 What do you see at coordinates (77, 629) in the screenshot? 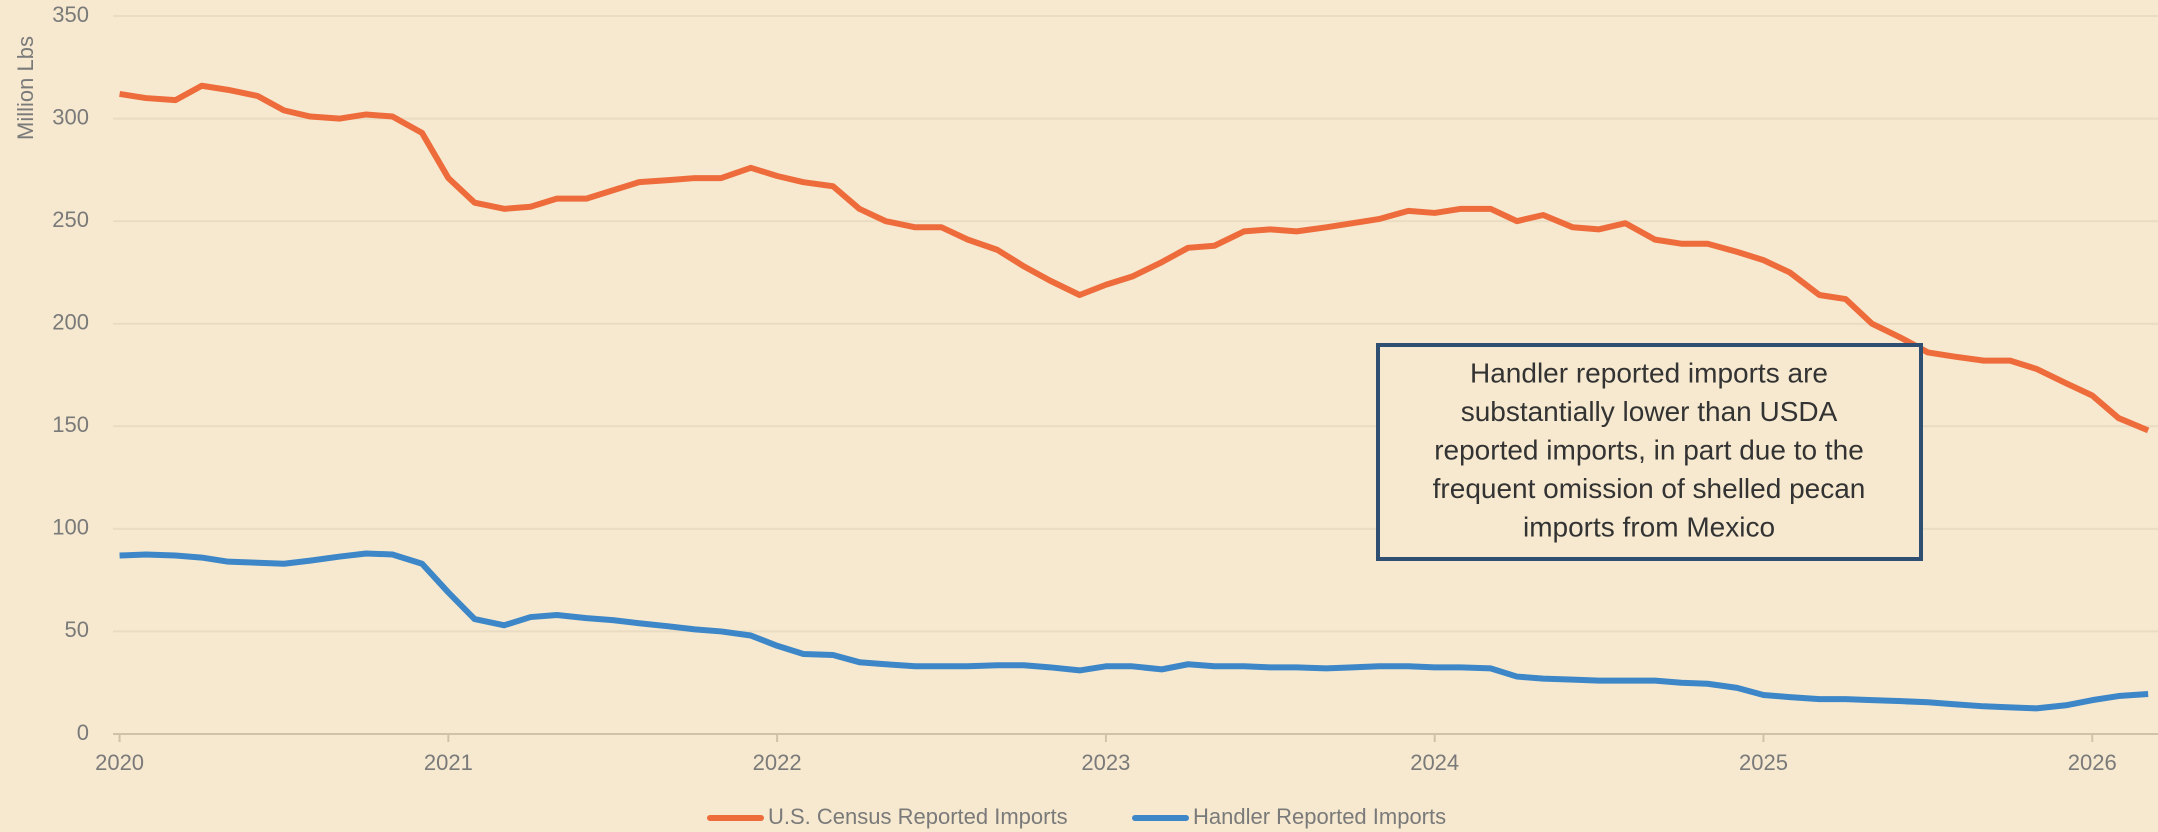
I see `y-tick-label: 50` at bounding box center [77, 629].